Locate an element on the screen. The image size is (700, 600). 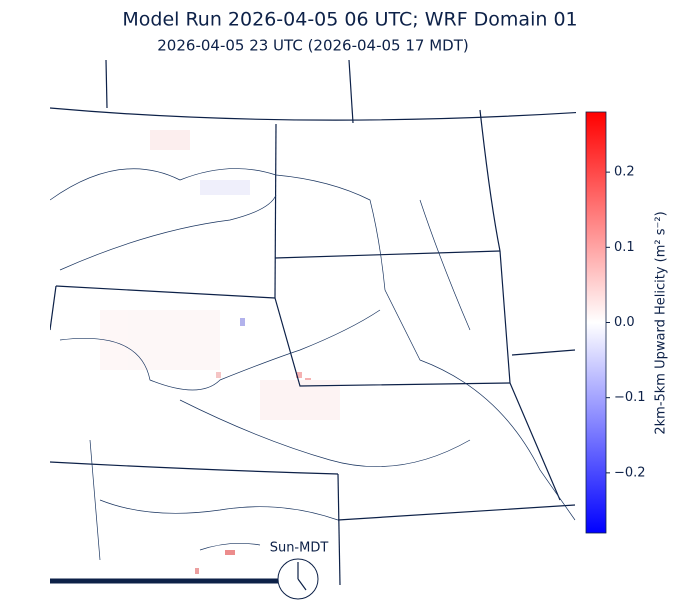
subtitle: 2026-04-05 23 UTC (2026-04-05 17 MDT) is located at coordinates (312, 46).